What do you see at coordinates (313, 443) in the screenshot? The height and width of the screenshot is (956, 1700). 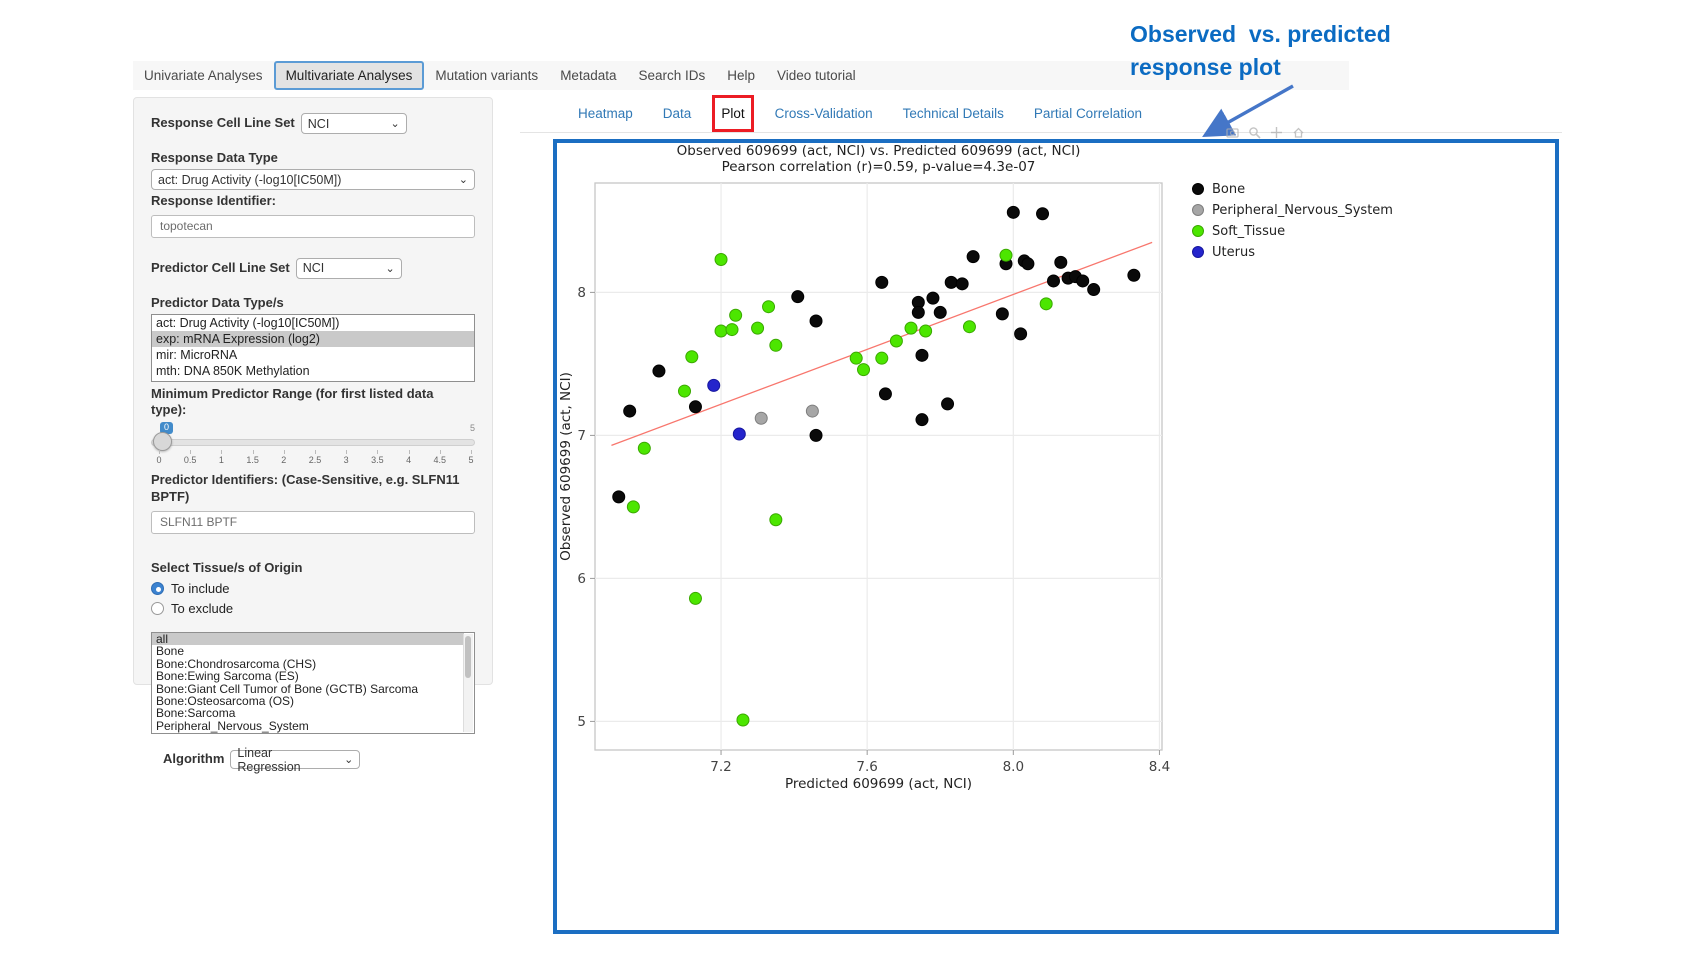 I see `slider-track` at bounding box center [313, 443].